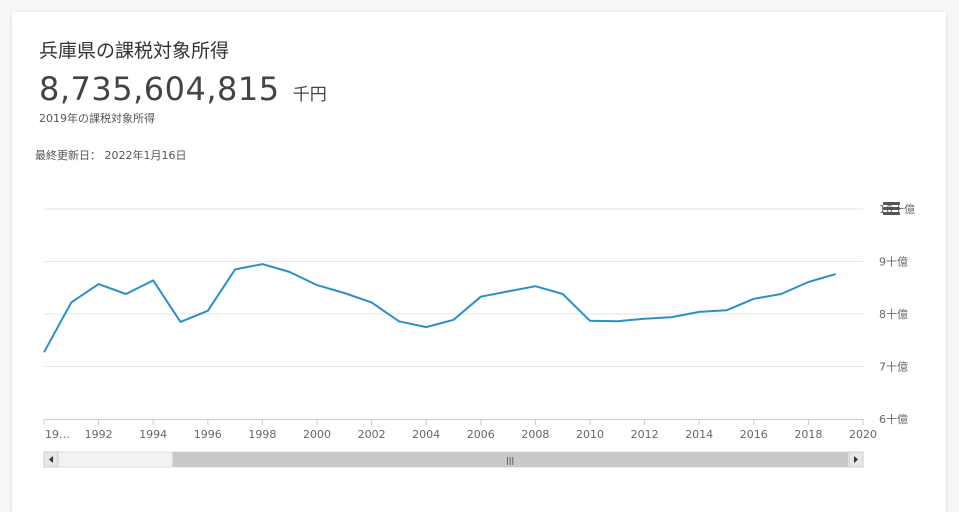 The width and height of the screenshot is (959, 512). I want to click on x-tick-label: 2008, so click(535, 434).